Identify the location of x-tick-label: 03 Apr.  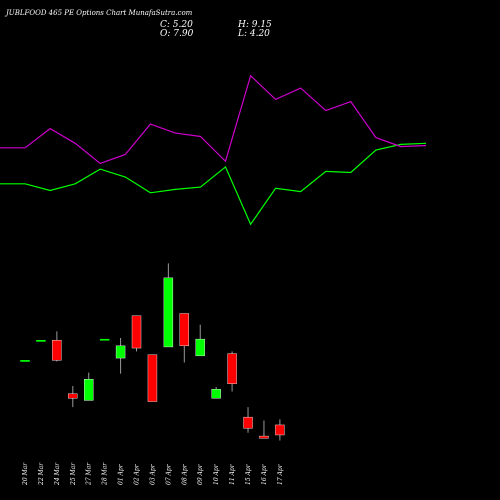
(152, 474).